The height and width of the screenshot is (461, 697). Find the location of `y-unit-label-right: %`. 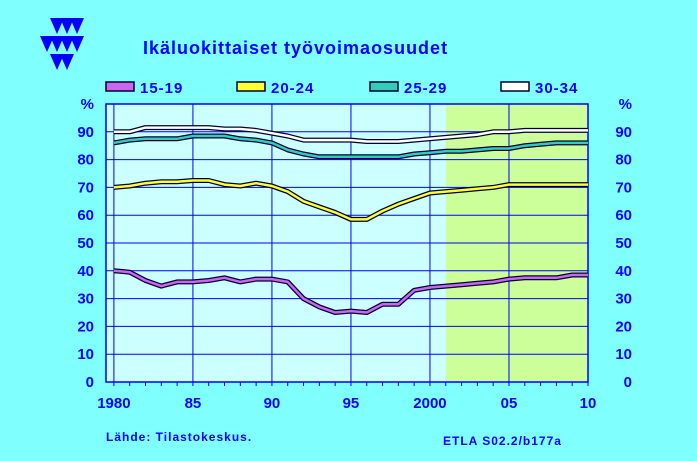

y-unit-label-right: % is located at coordinates (625, 104).